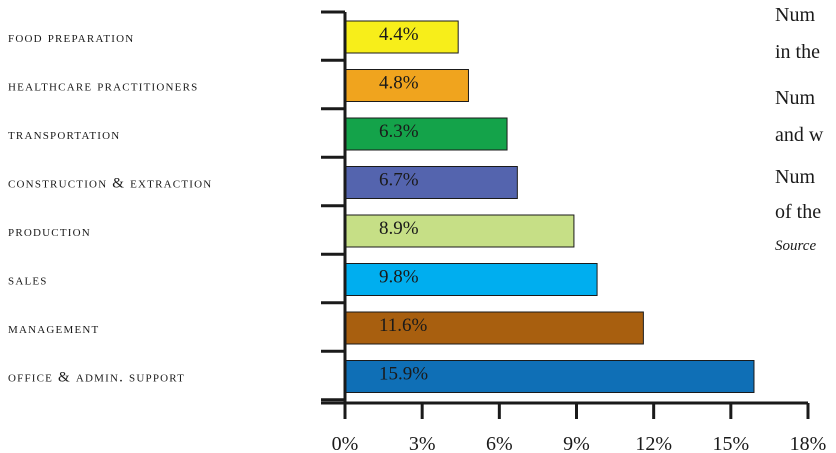  I want to click on bar-value-label: 8.9%, so click(399, 228).